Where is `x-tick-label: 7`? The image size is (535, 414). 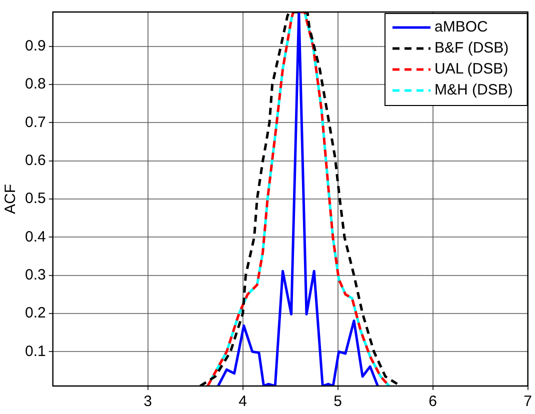 x-tick-label: 7 is located at coordinates (528, 401).